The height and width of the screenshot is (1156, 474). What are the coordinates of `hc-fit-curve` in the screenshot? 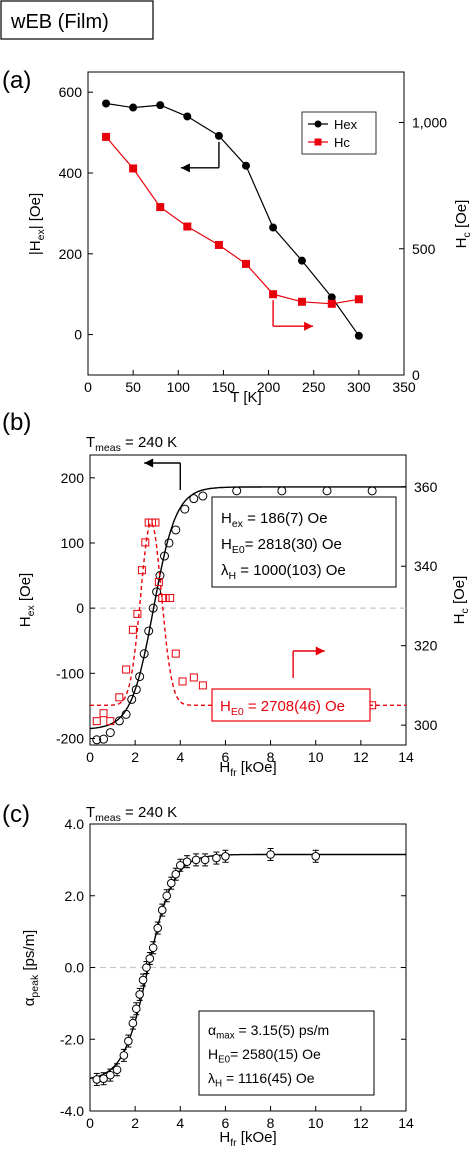 It's located at (248, 613).